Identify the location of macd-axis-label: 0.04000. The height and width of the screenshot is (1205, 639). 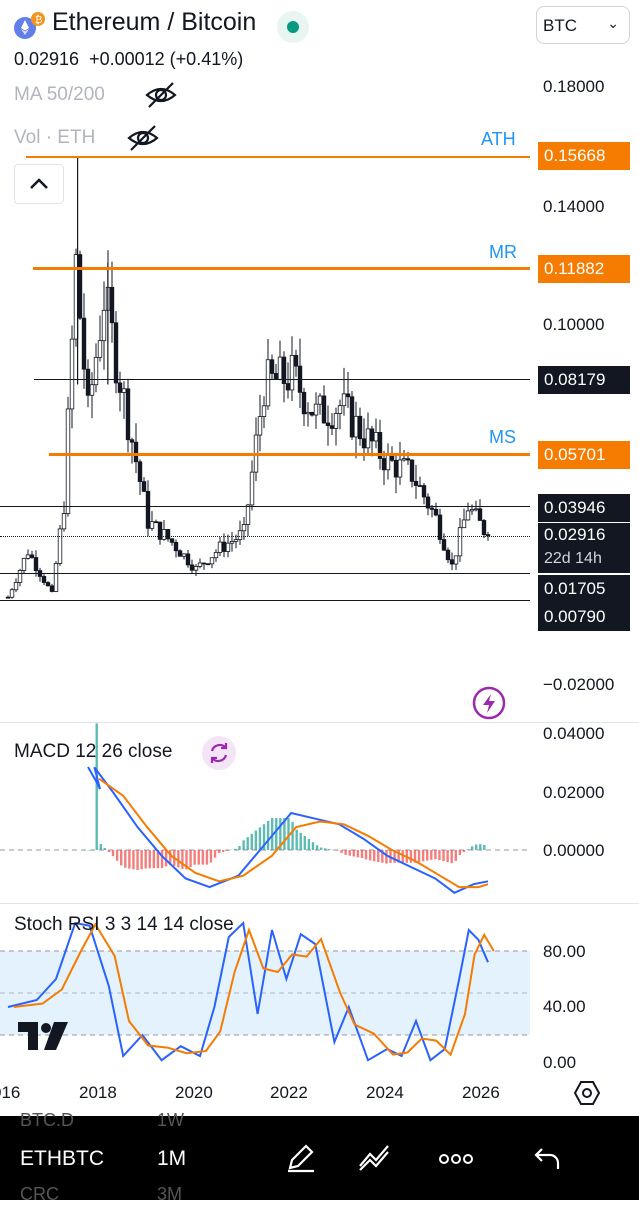
(573, 734).